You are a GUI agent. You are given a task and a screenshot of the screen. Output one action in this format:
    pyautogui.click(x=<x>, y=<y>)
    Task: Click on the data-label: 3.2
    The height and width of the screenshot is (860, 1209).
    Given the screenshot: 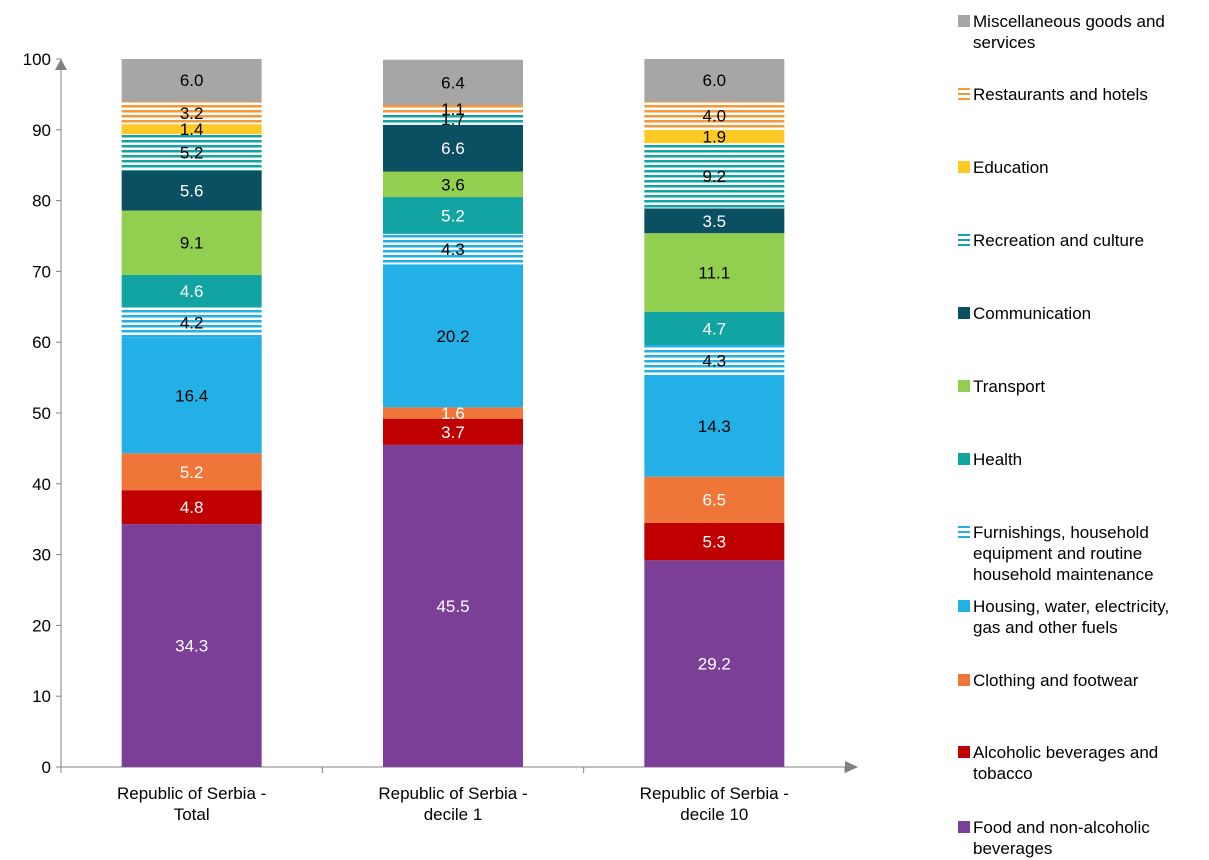 What is the action you would take?
    pyautogui.click(x=192, y=113)
    